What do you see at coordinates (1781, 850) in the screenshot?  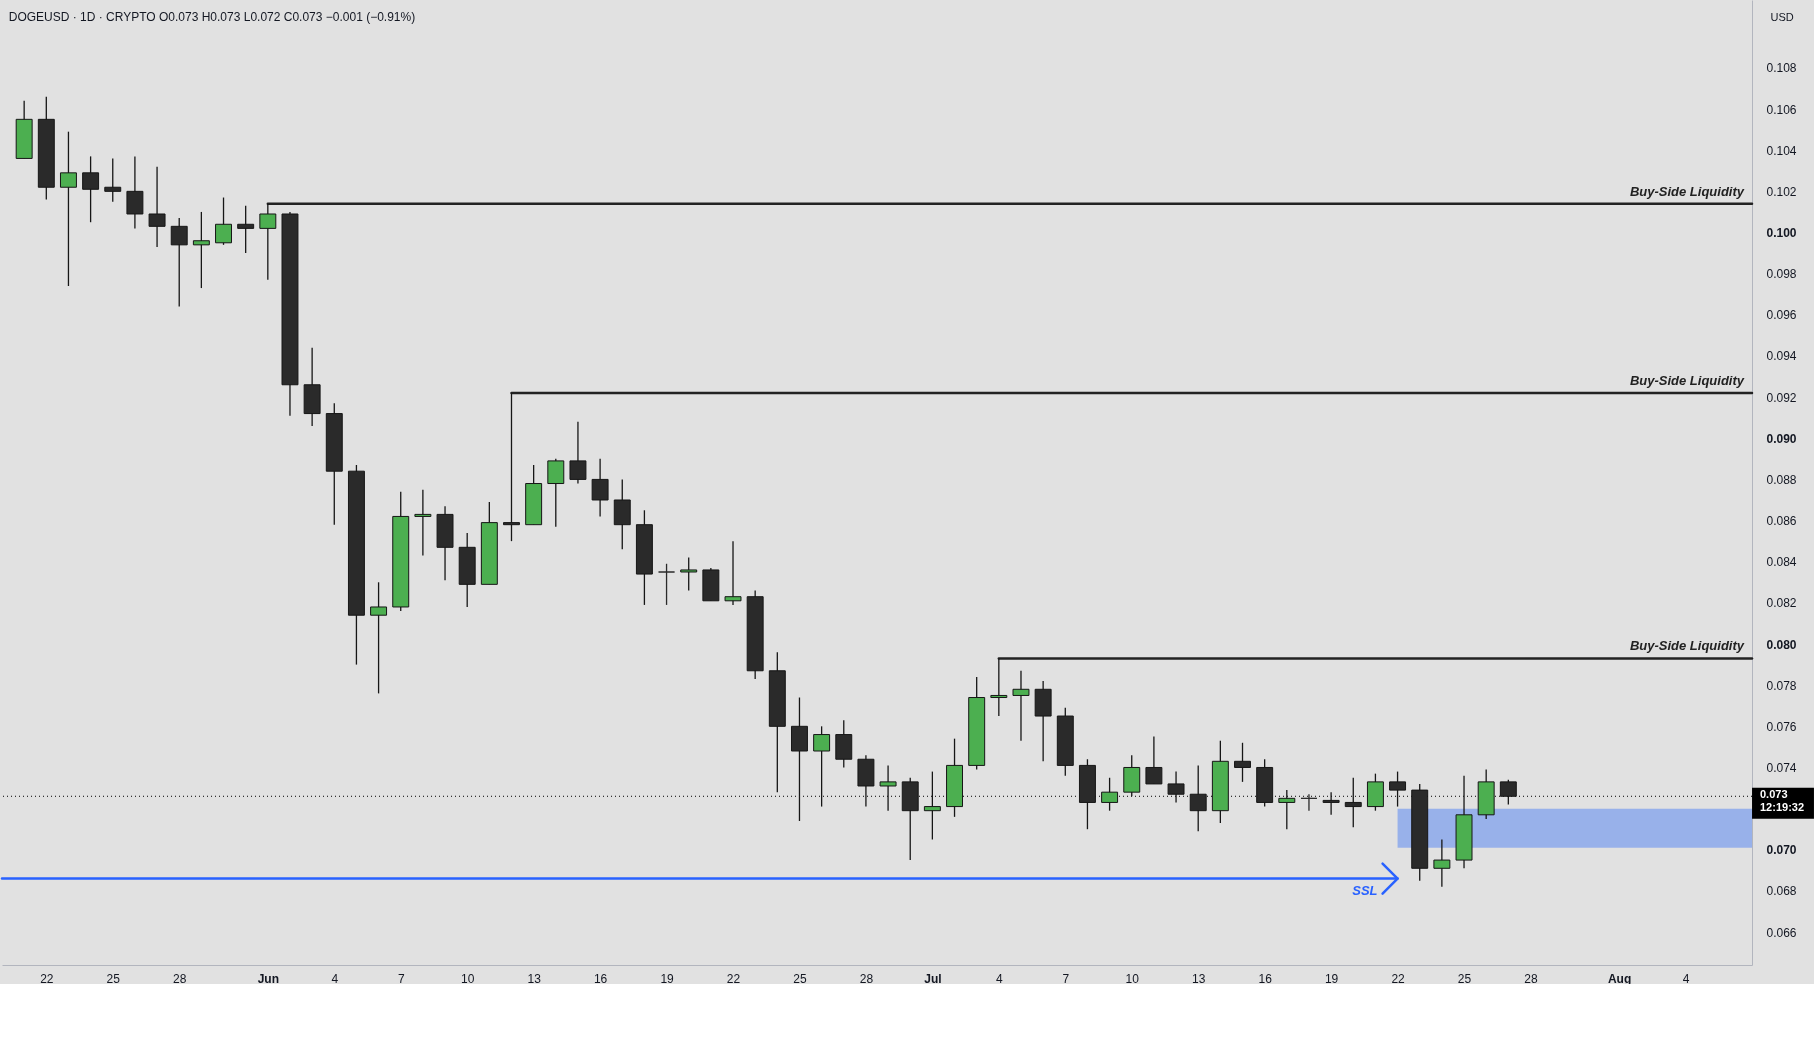 I see `y-tick-label: 0.070` at bounding box center [1781, 850].